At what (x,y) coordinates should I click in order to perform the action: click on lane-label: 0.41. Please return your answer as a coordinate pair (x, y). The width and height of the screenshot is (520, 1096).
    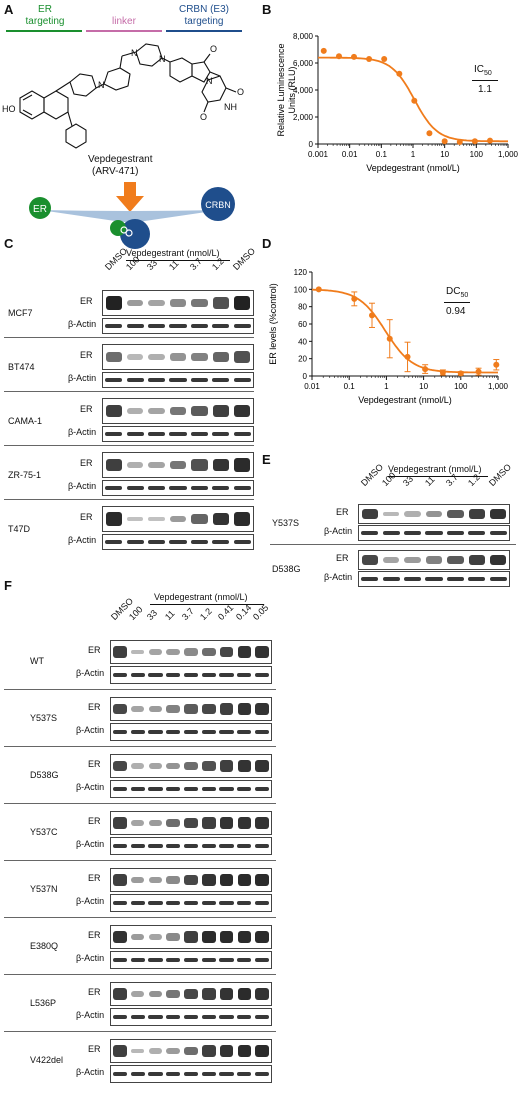
    Looking at the image, I should click on (225, 612).